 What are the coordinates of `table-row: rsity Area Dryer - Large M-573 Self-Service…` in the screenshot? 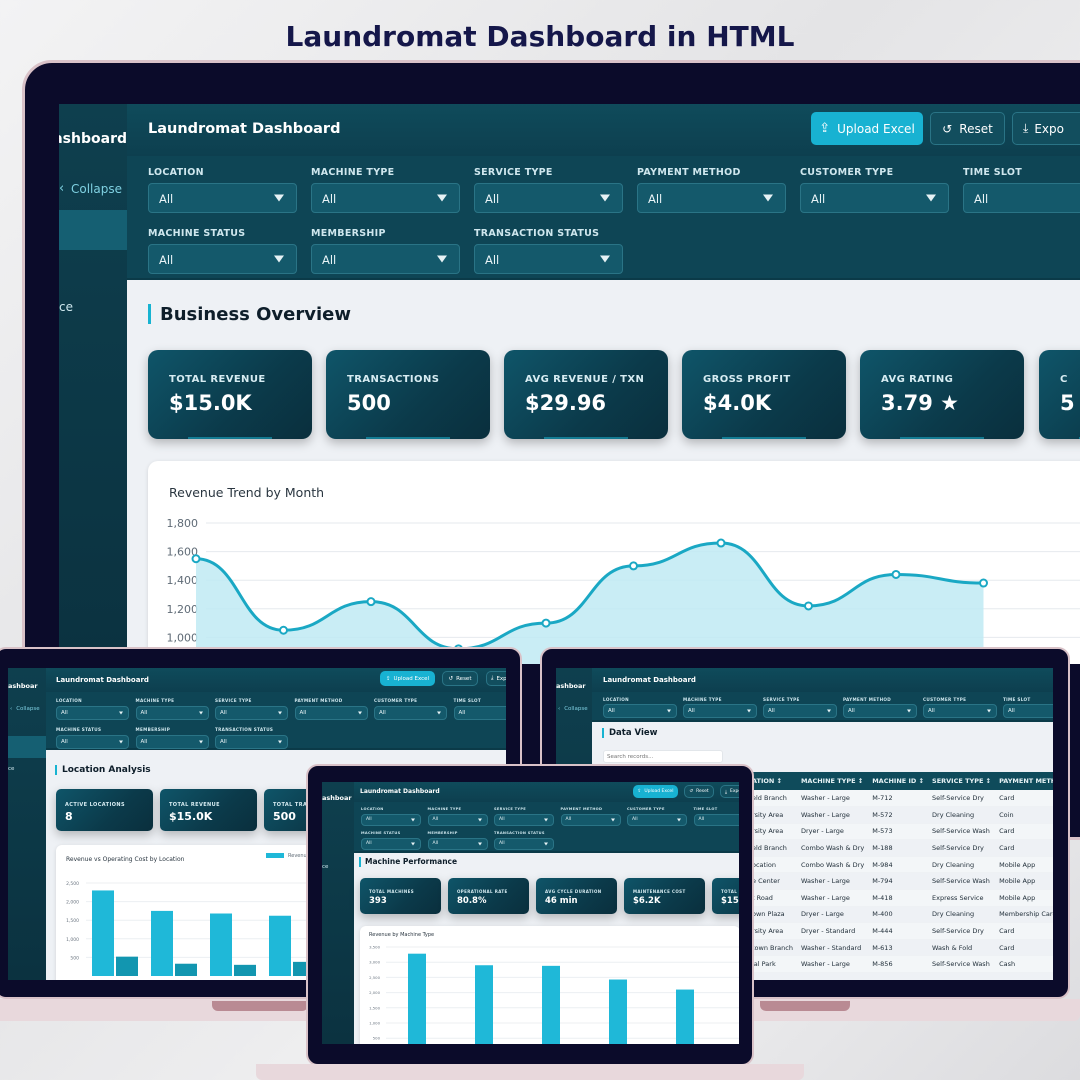 It's located at (900, 832).